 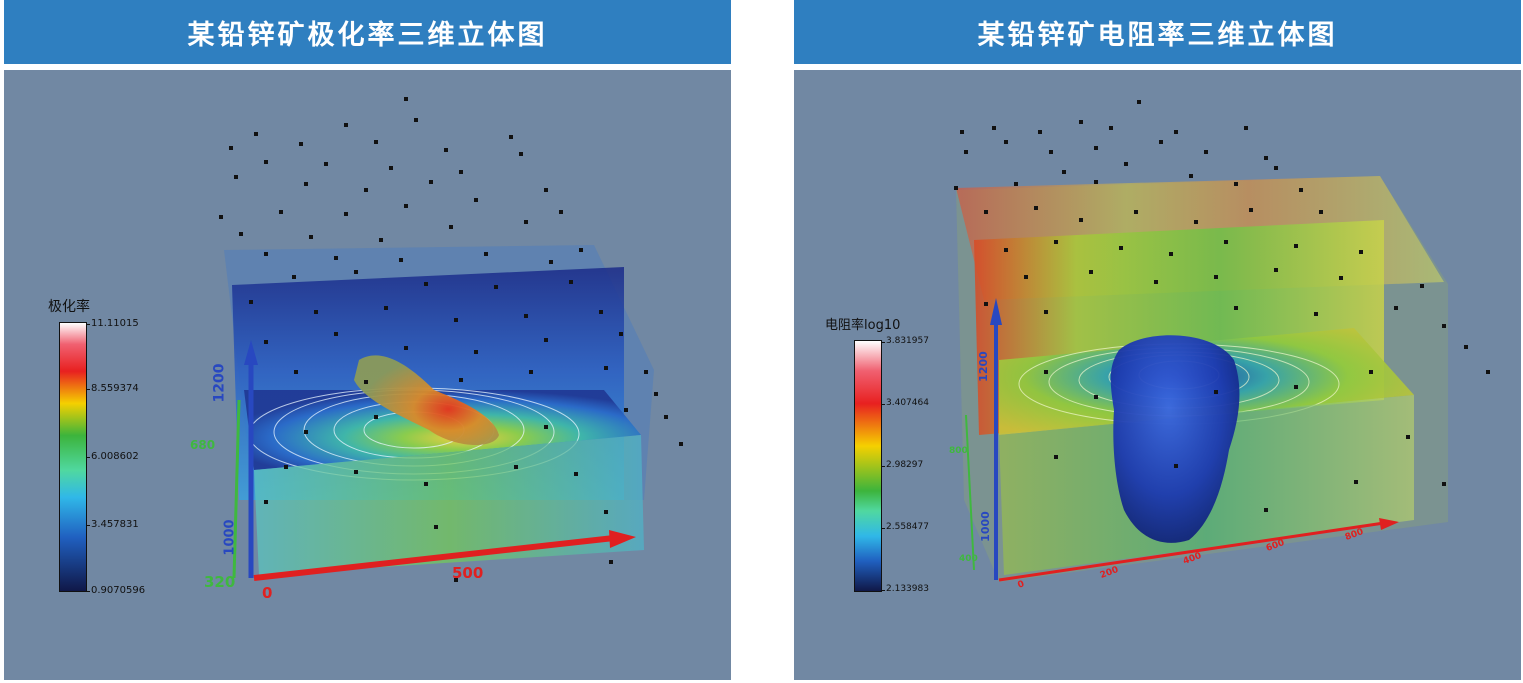 I want to click on legend-tick-max: 3.831957, so click(x=905, y=341).